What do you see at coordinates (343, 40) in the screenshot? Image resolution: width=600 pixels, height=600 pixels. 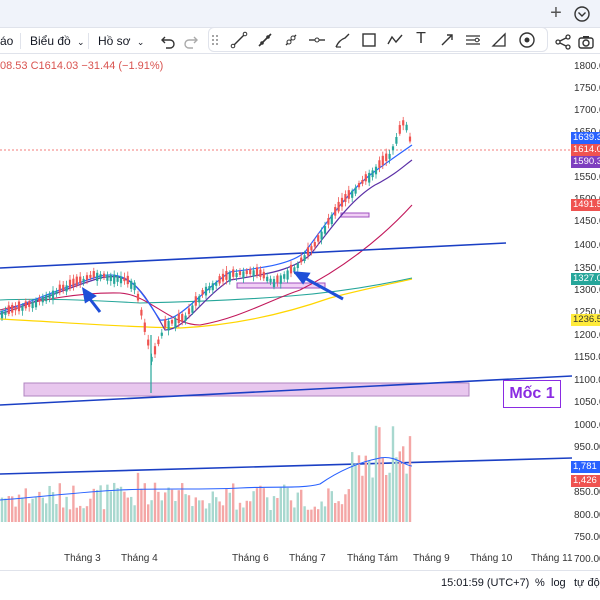 I see `brush-icon` at bounding box center [343, 40].